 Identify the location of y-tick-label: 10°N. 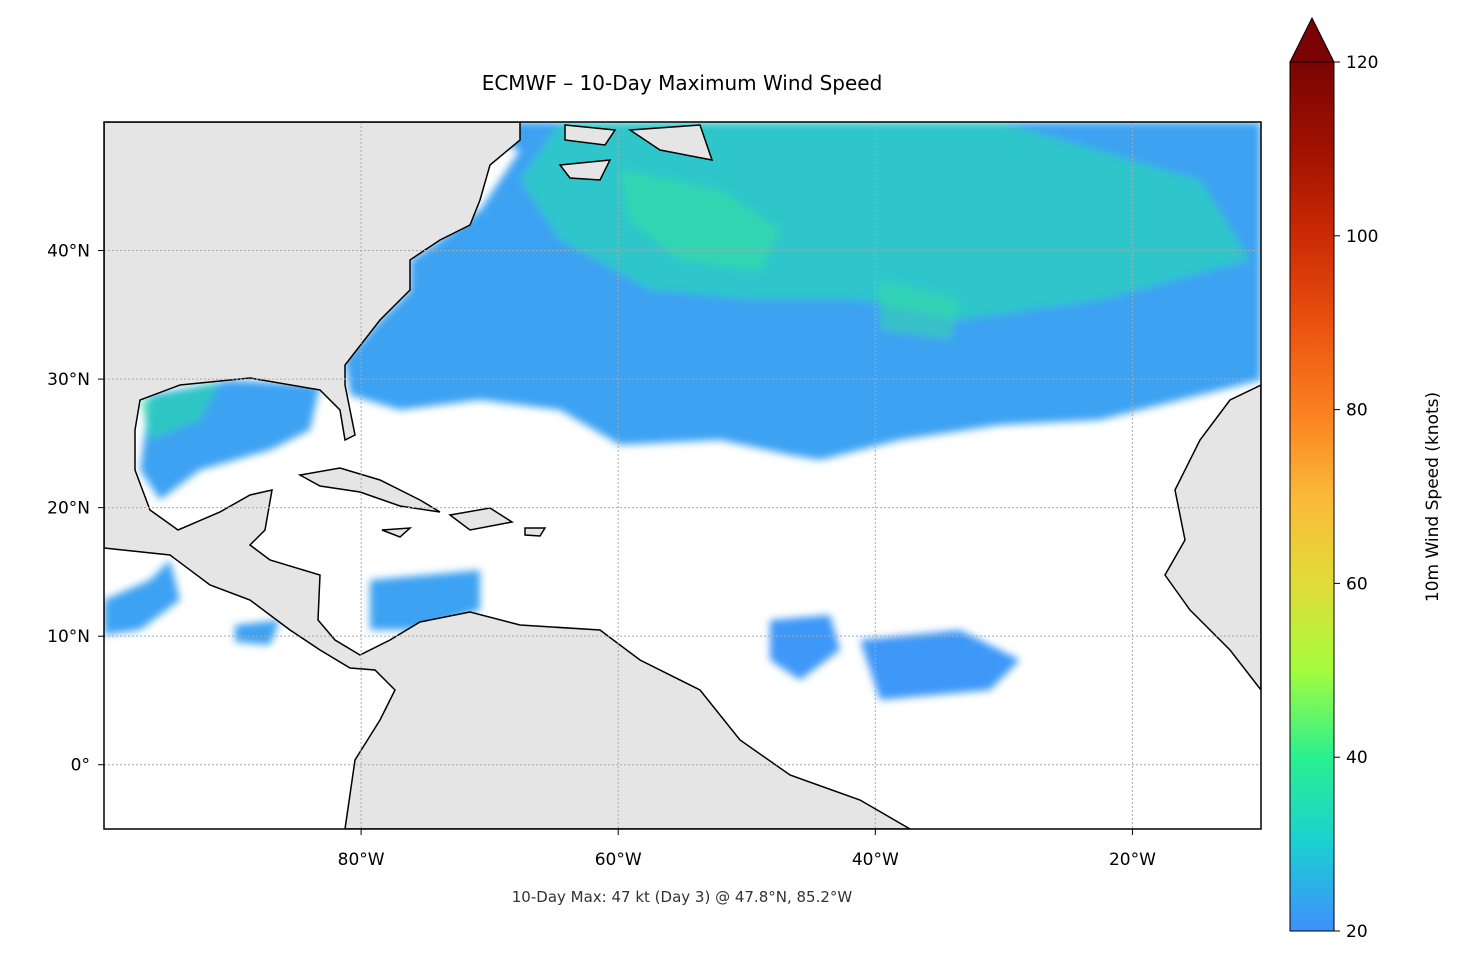
(68, 637).